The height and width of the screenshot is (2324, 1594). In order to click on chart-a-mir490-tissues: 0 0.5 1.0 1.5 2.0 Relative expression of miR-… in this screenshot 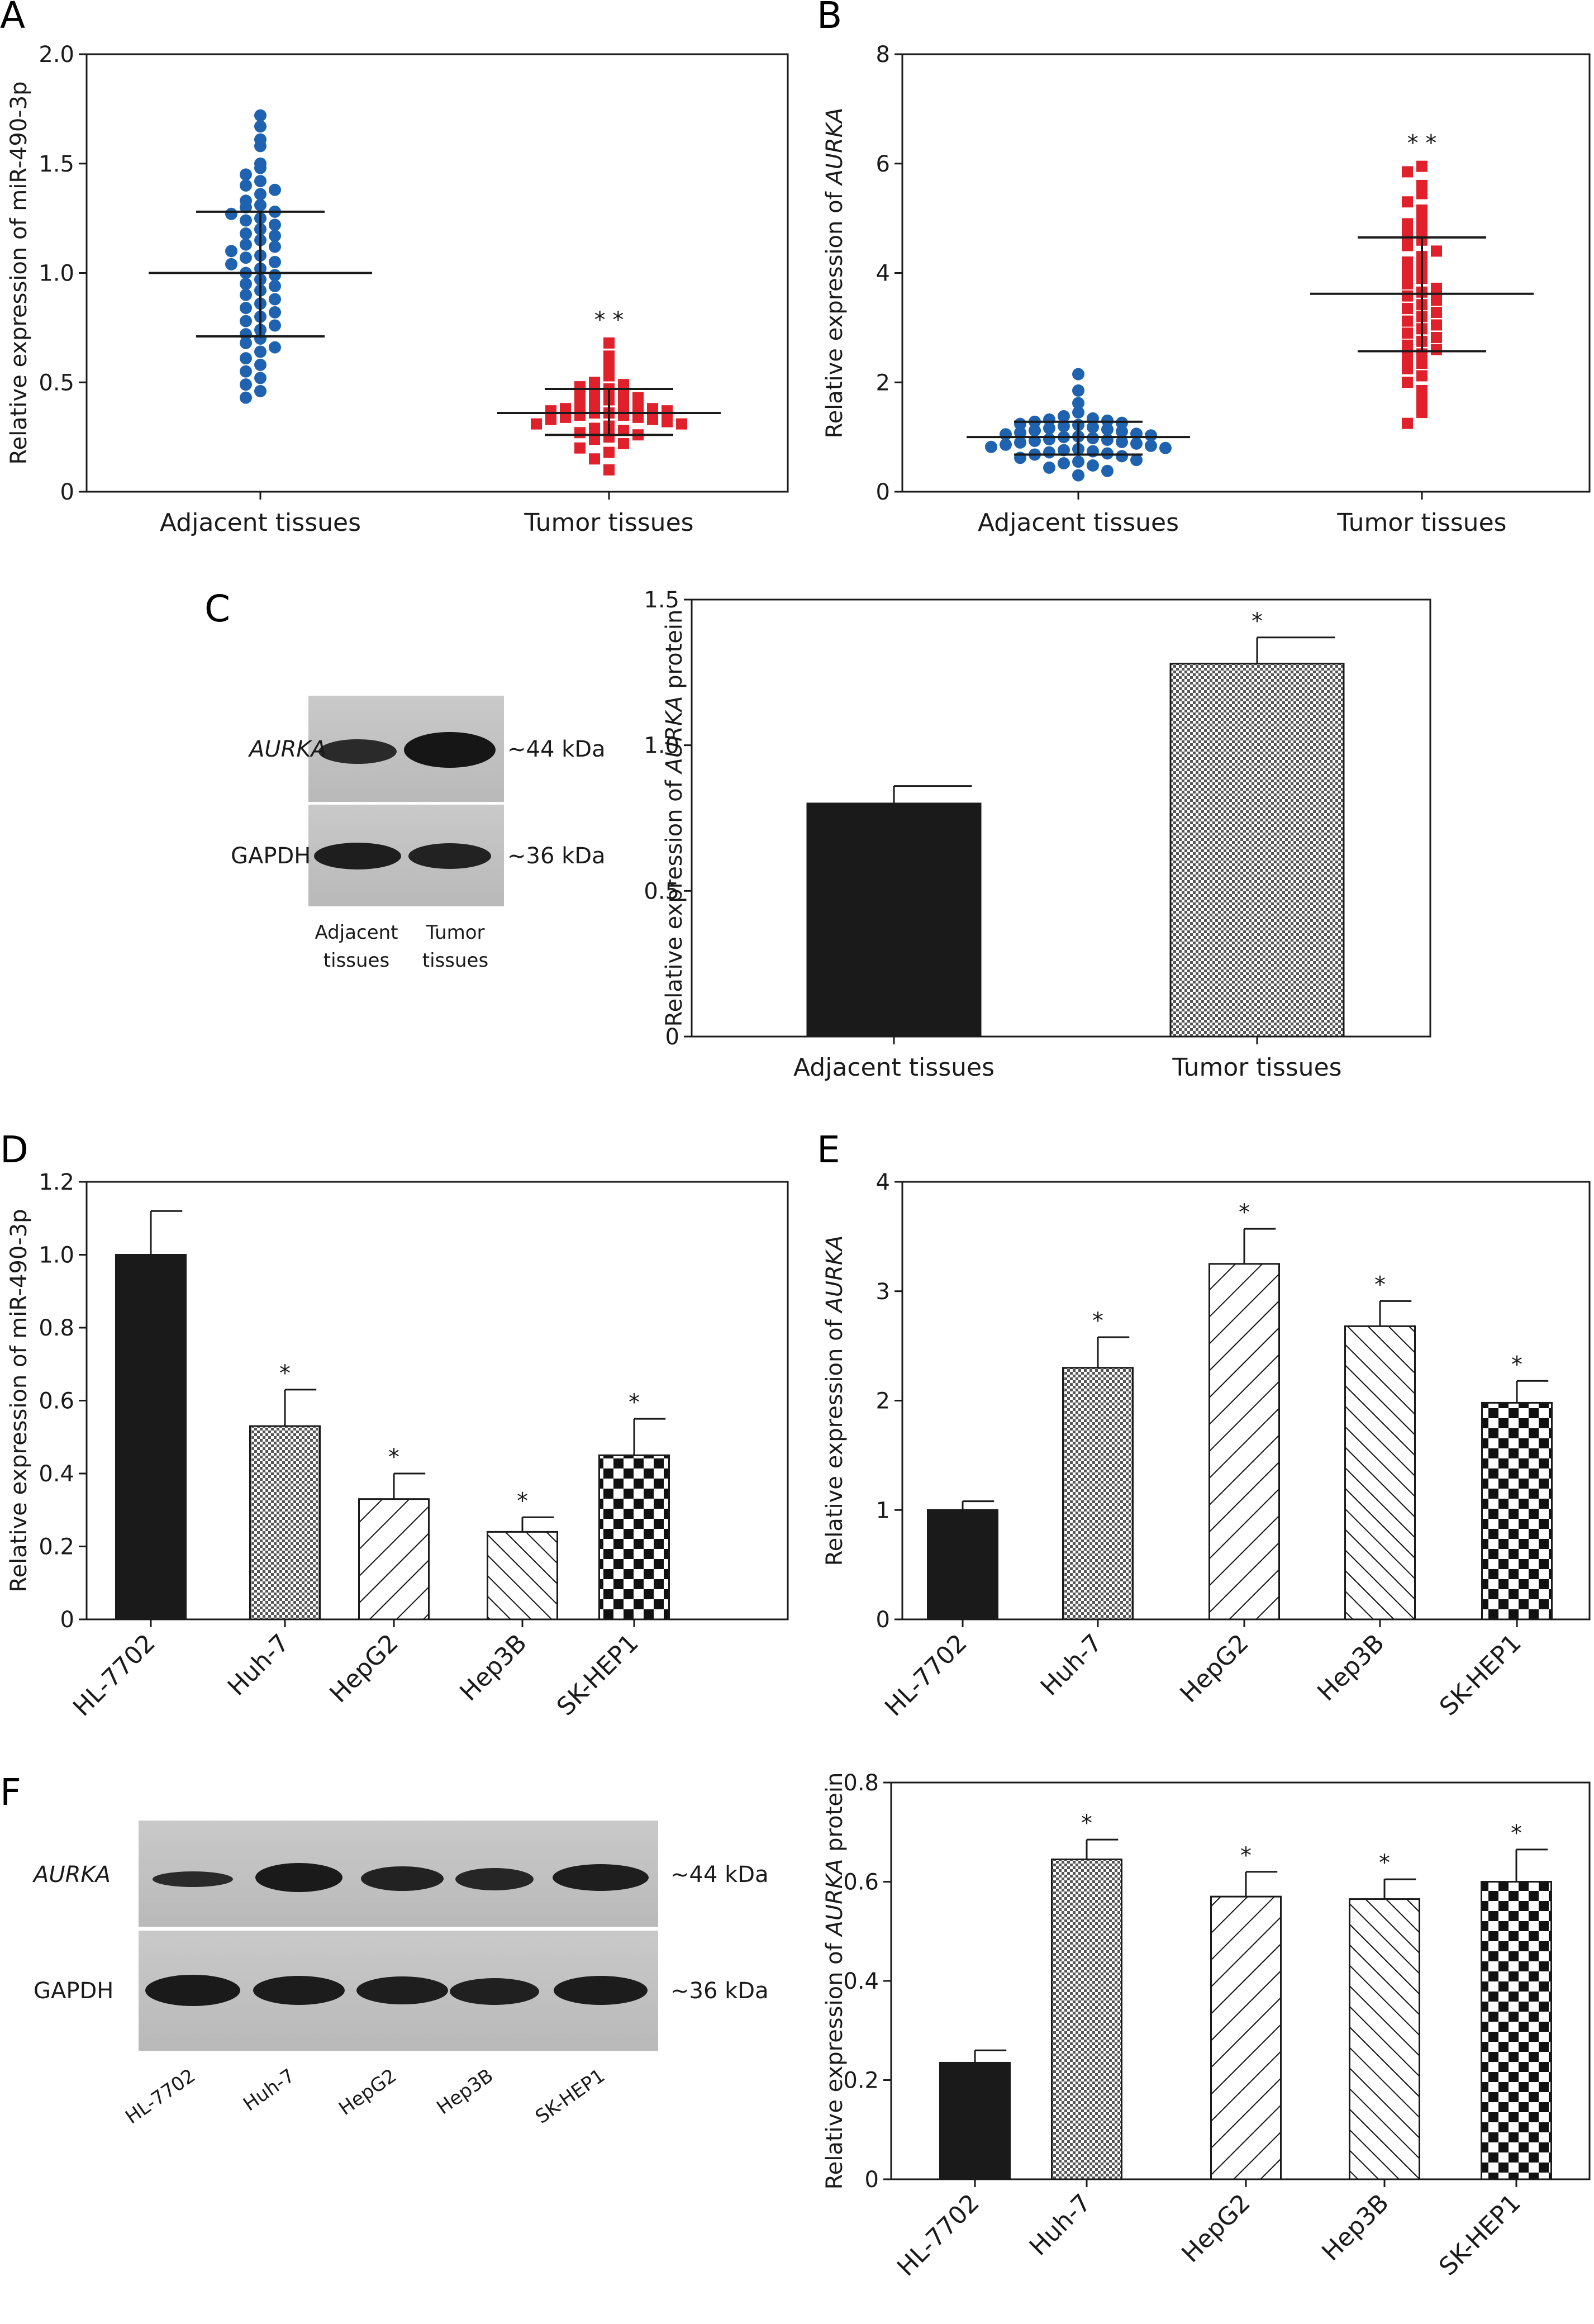, I will do `click(397, 289)`.